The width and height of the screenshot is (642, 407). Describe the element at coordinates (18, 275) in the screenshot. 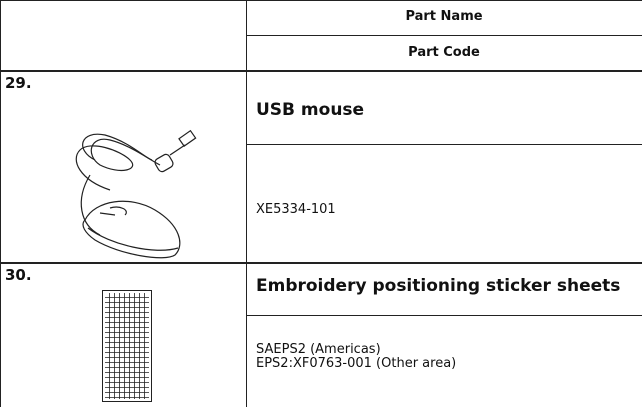

I see `item-number: 30.` at that location.